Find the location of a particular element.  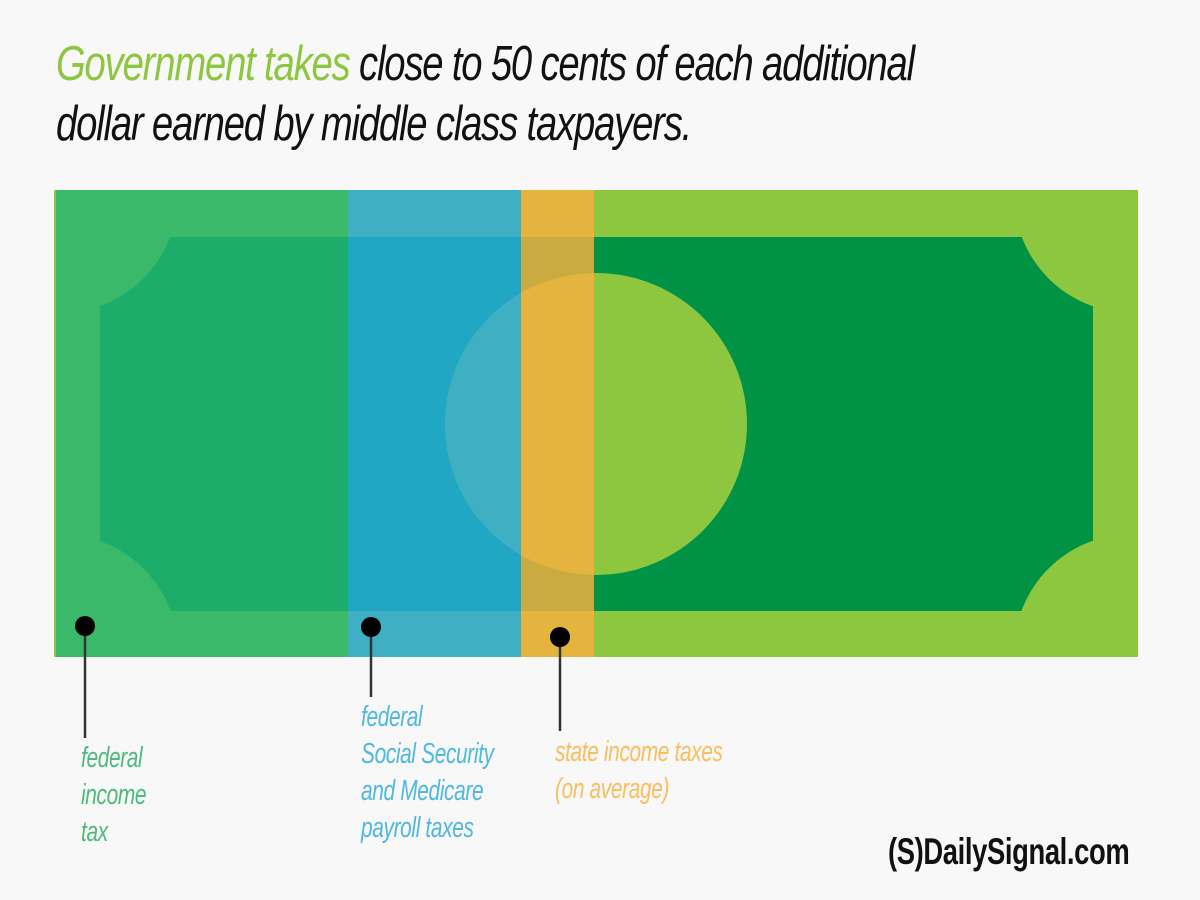

title-line1: close to 50 cents of each additional is located at coordinates (632, 64).